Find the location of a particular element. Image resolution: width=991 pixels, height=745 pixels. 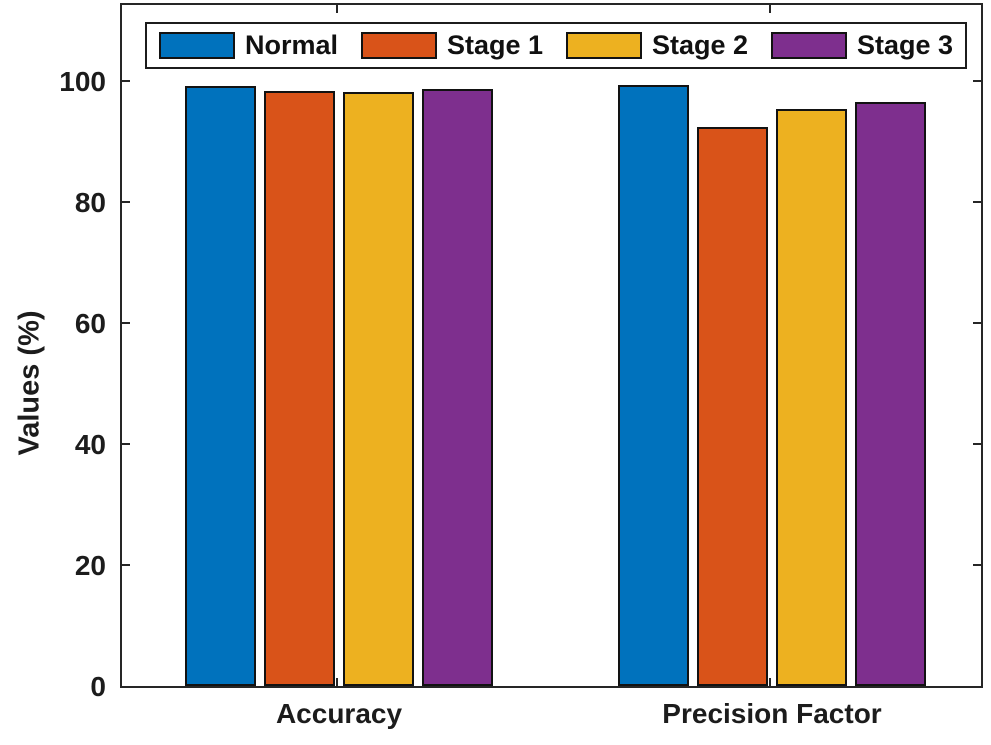

bar-stage-2-precision-factor is located at coordinates (811, 397).